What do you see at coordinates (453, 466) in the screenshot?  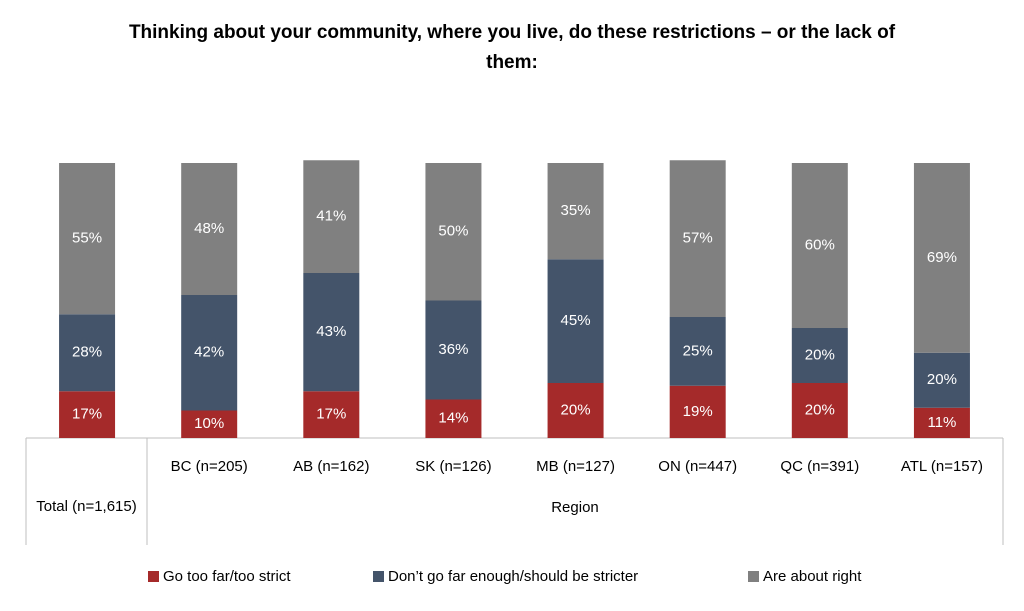 I see `x-tick-label: SK (n=126)` at bounding box center [453, 466].